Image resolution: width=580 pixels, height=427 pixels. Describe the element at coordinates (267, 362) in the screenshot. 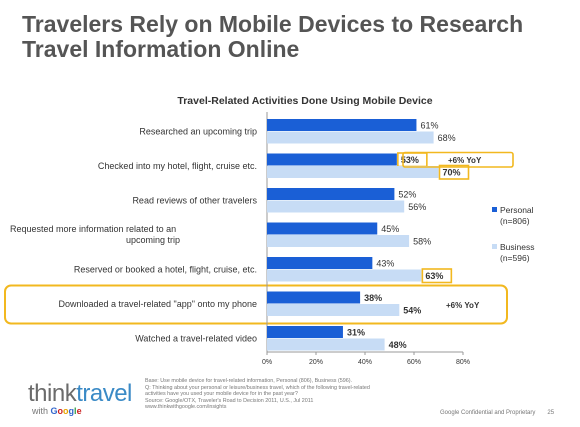

I see `x-tick-label: 0%` at that location.